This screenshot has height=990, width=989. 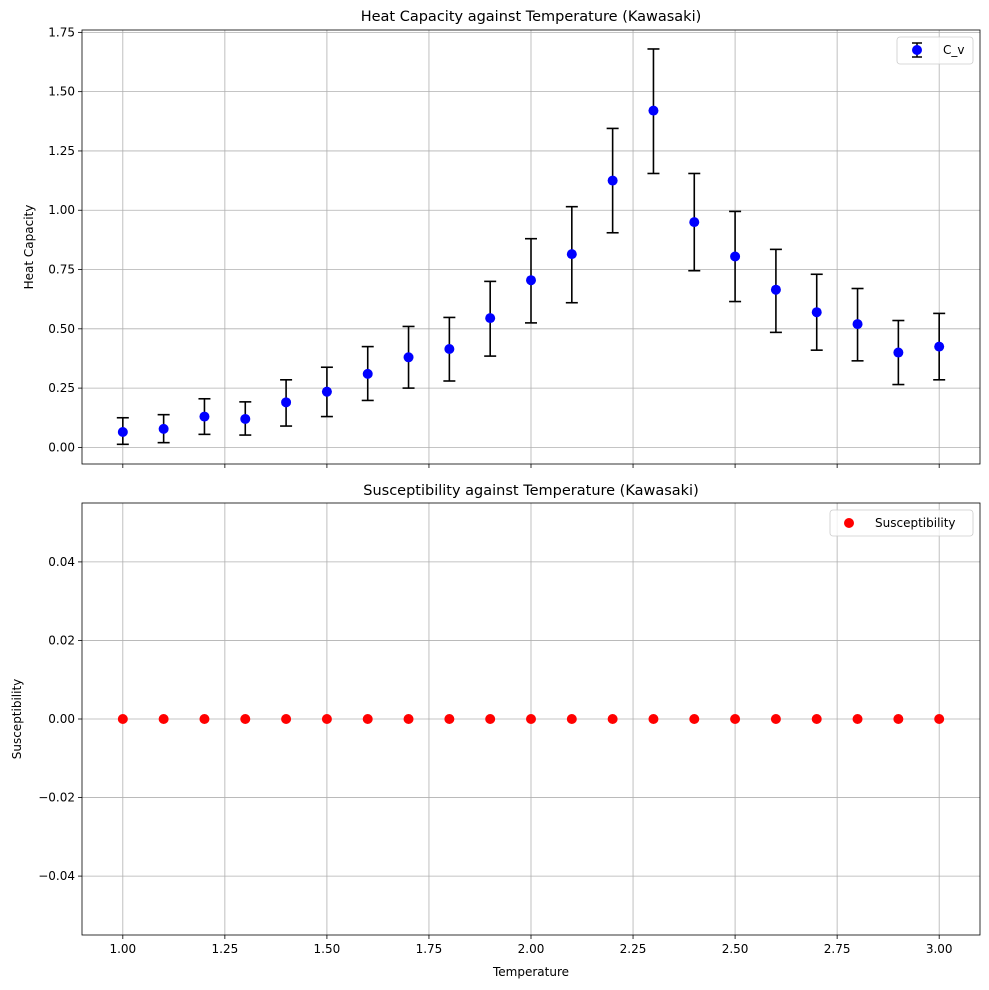 I want to click on heat-capacity-ytick-label: 1.75, so click(x=61, y=32).